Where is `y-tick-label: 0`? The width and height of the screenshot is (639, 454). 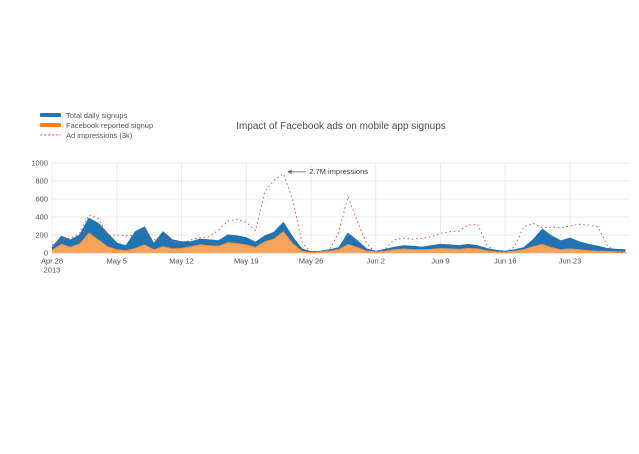
y-tick-label: 0 is located at coordinates (46, 253).